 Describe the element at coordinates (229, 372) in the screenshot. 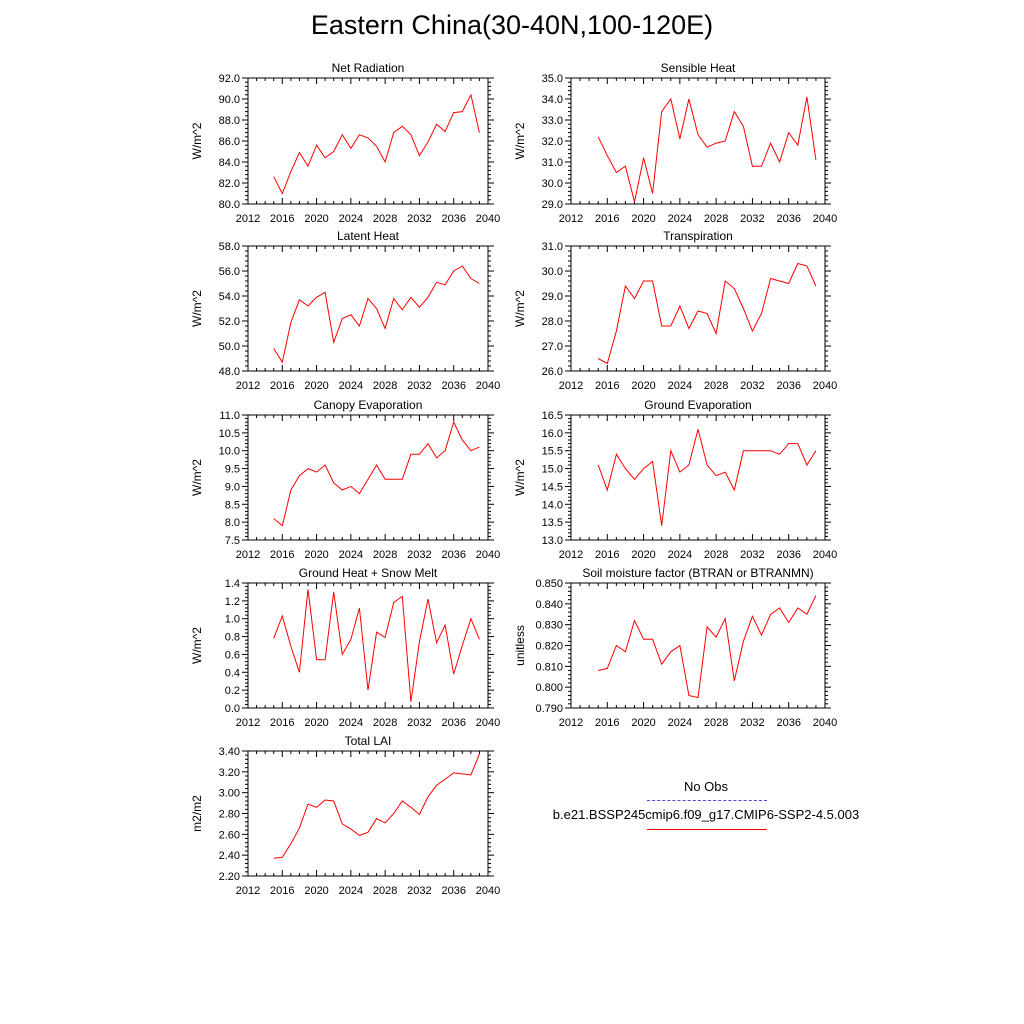

I see `panel-3-ytick-label: 48.0` at that location.